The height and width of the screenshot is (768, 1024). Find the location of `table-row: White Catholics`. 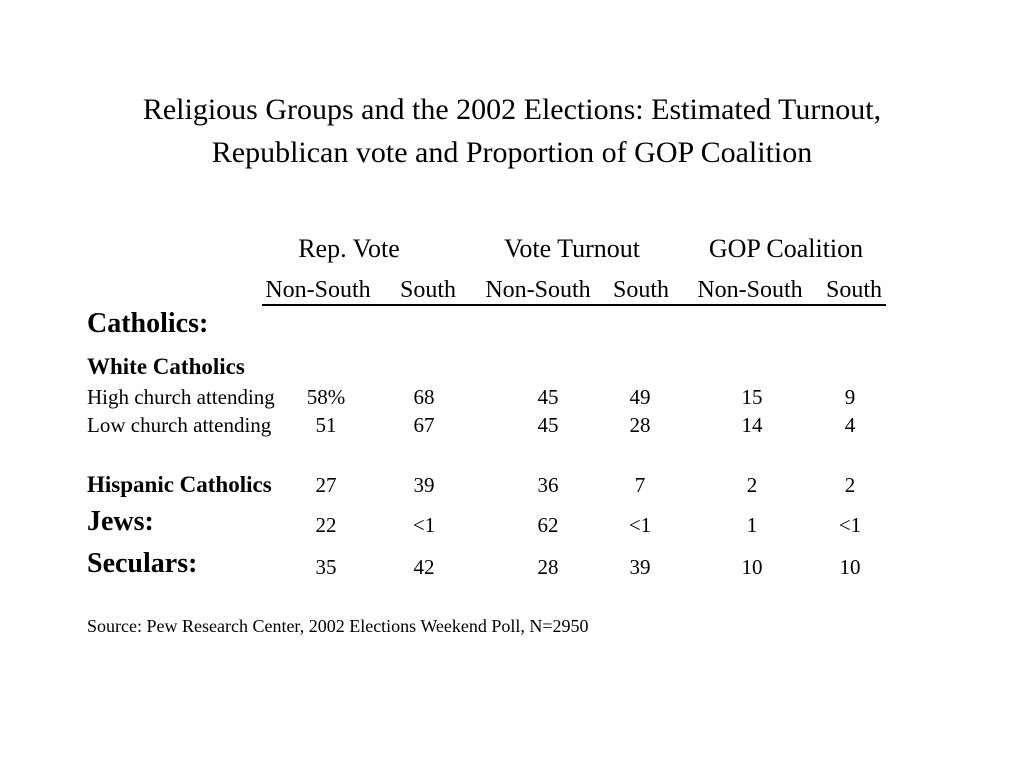

table-row: White Catholics is located at coordinates (494, 359).